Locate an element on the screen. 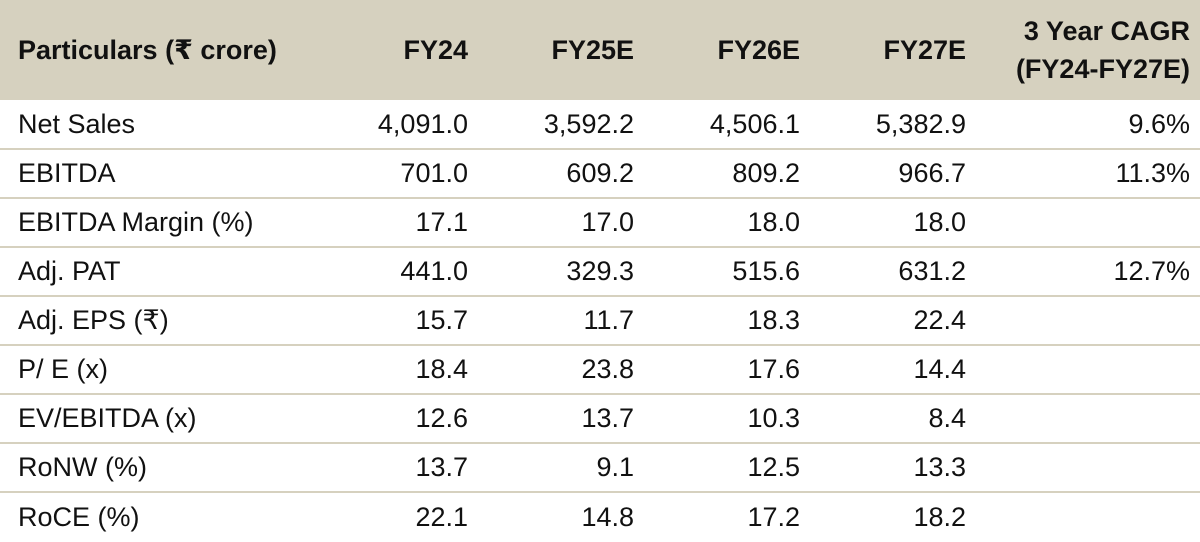 This screenshot has height=542, width=1200. cell-cagr: 9.6% is located at coordinates (1159, 123).